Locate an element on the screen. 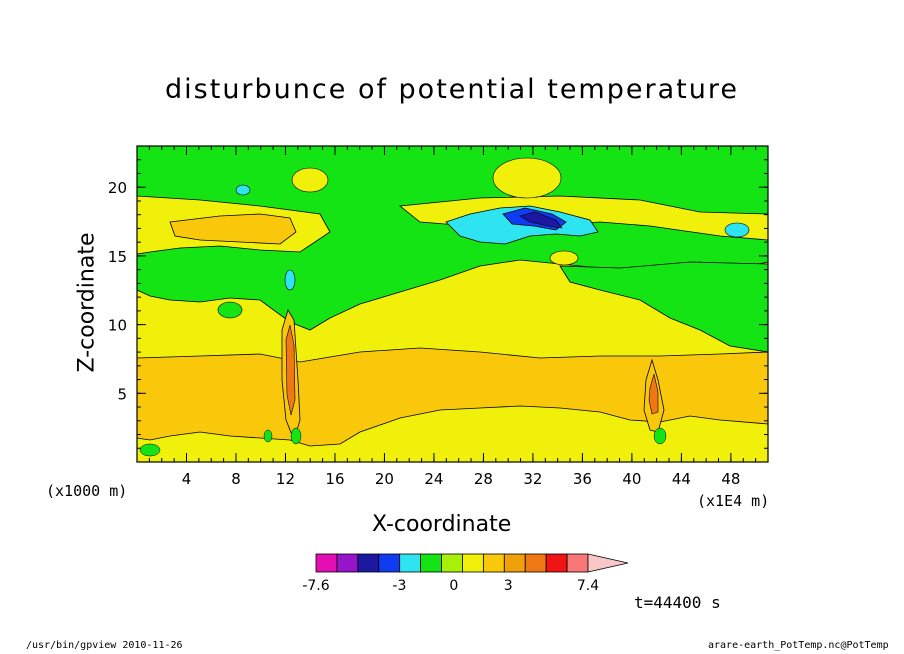 Image resolution: width=904 pixels, height=654 pixels. x-tick-label: 24 is located at coordinates (433, 479).